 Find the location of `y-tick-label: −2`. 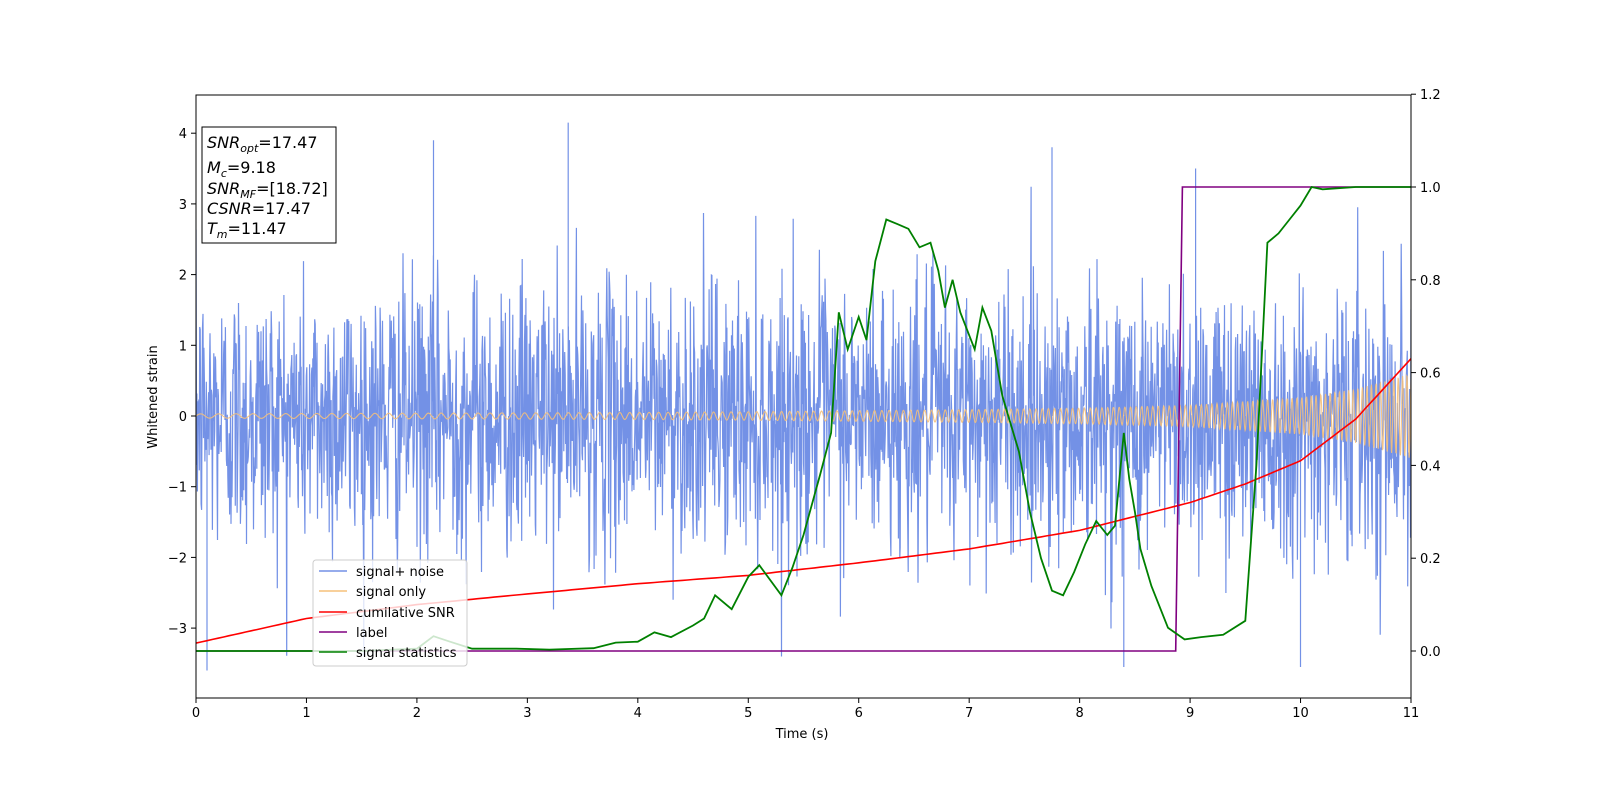

y-tick-label: −2 is located at coordinates (177, 558).